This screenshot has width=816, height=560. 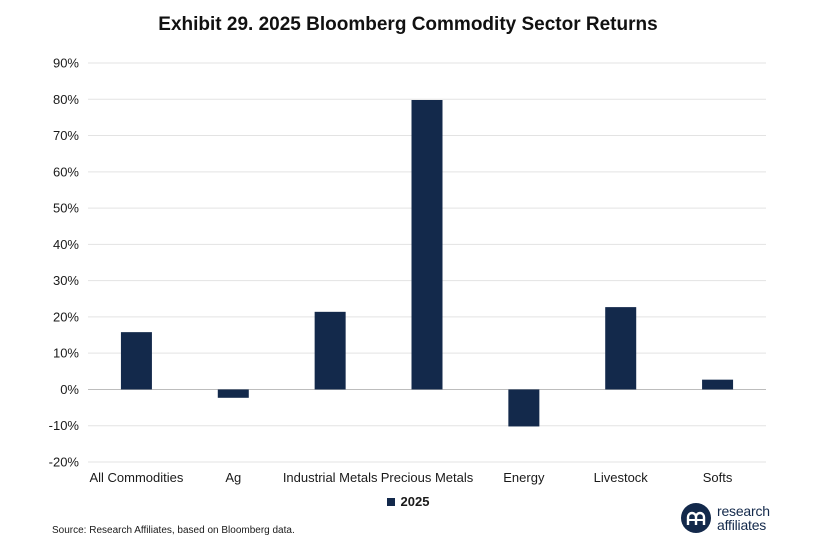 I want to click on x-tick-label: Precious Metals, so click(x=427, y=477).